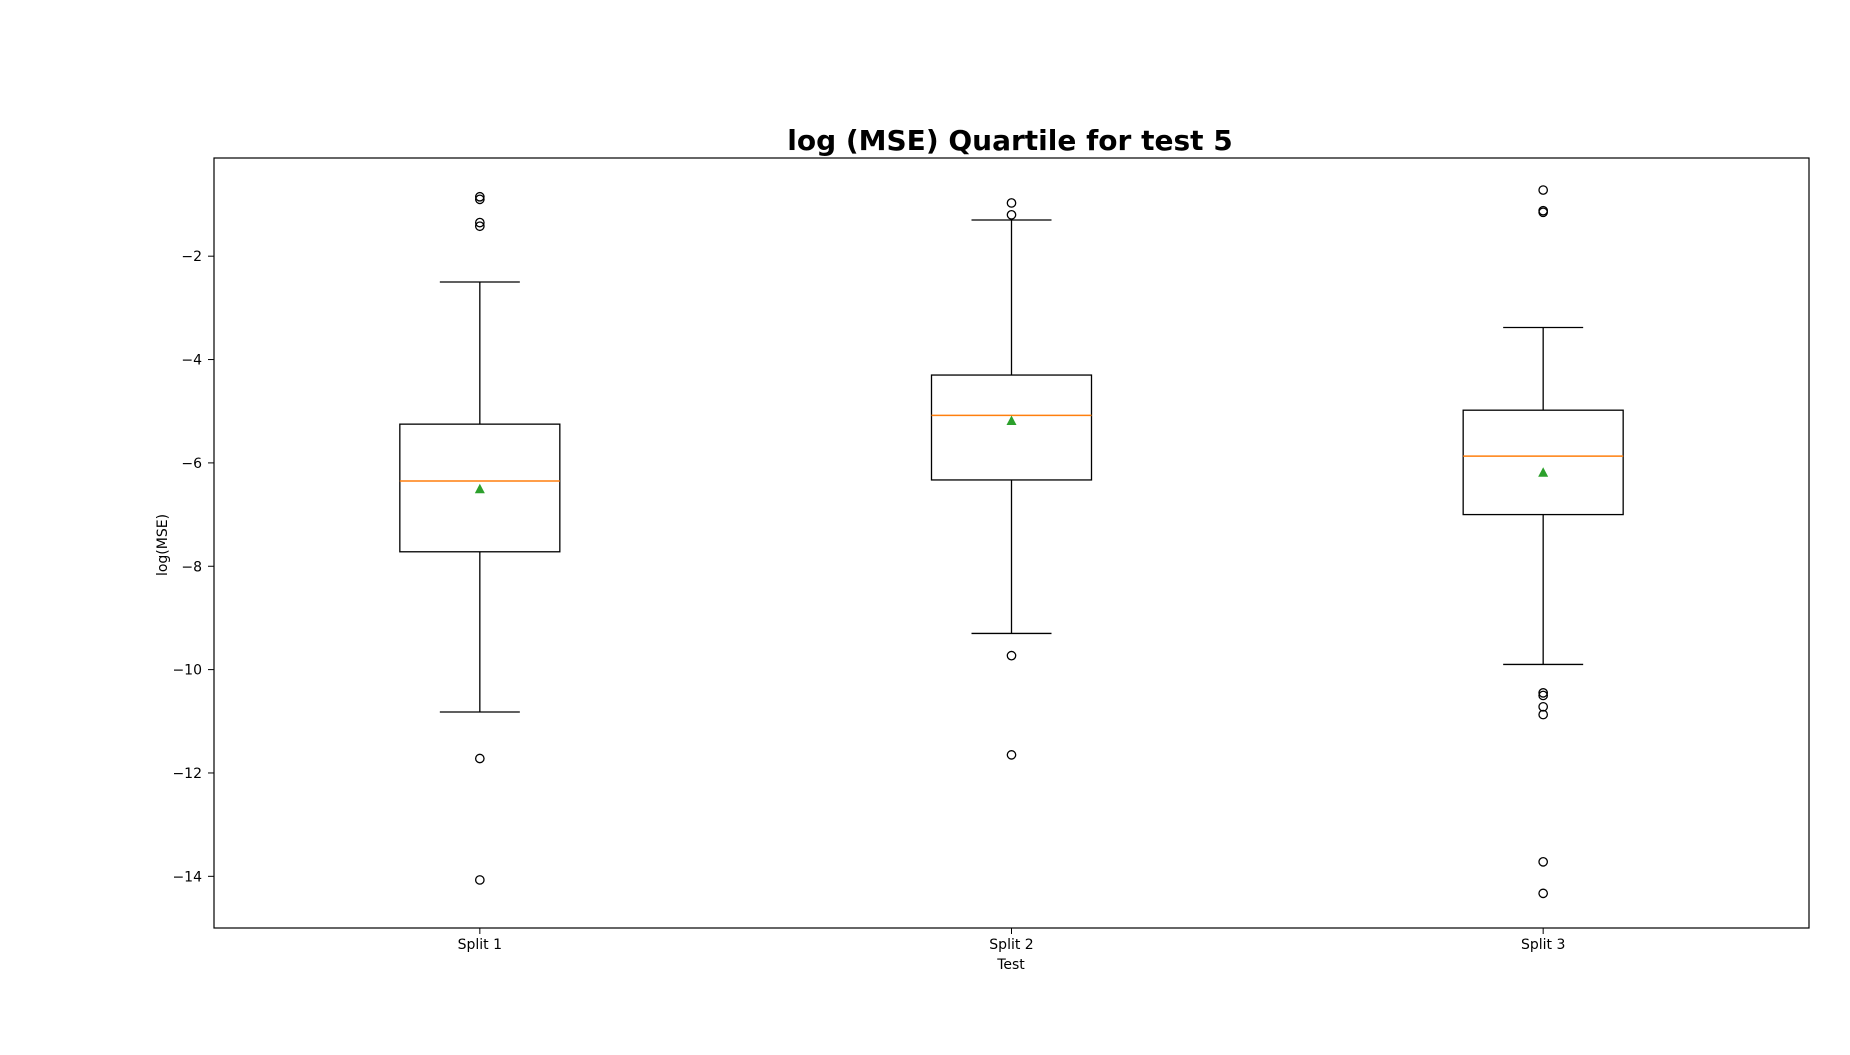 This screenshot has height=1055, width=1850. What do you see at coordinates (1010, 140) in the screenshot?
I see `chart-title: log (MSE) Quartile for test 5` at bounding box center [1010, 140].